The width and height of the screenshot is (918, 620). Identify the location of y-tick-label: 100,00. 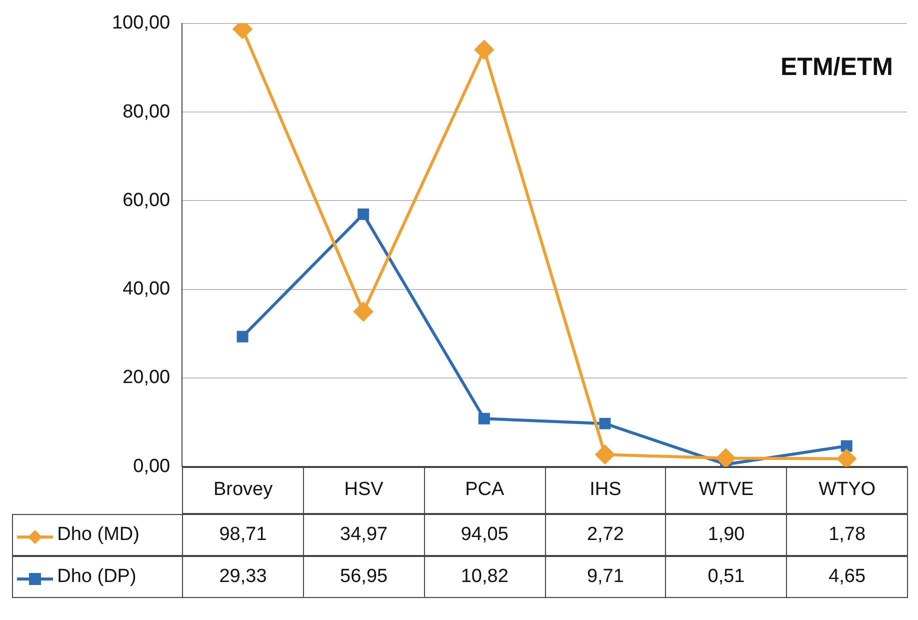
(141, 23).